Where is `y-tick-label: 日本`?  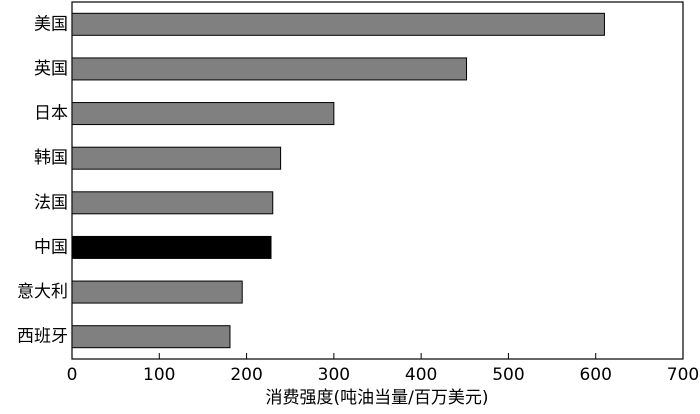
y-tick-label: 日本 is located at coordinates (51, 114).